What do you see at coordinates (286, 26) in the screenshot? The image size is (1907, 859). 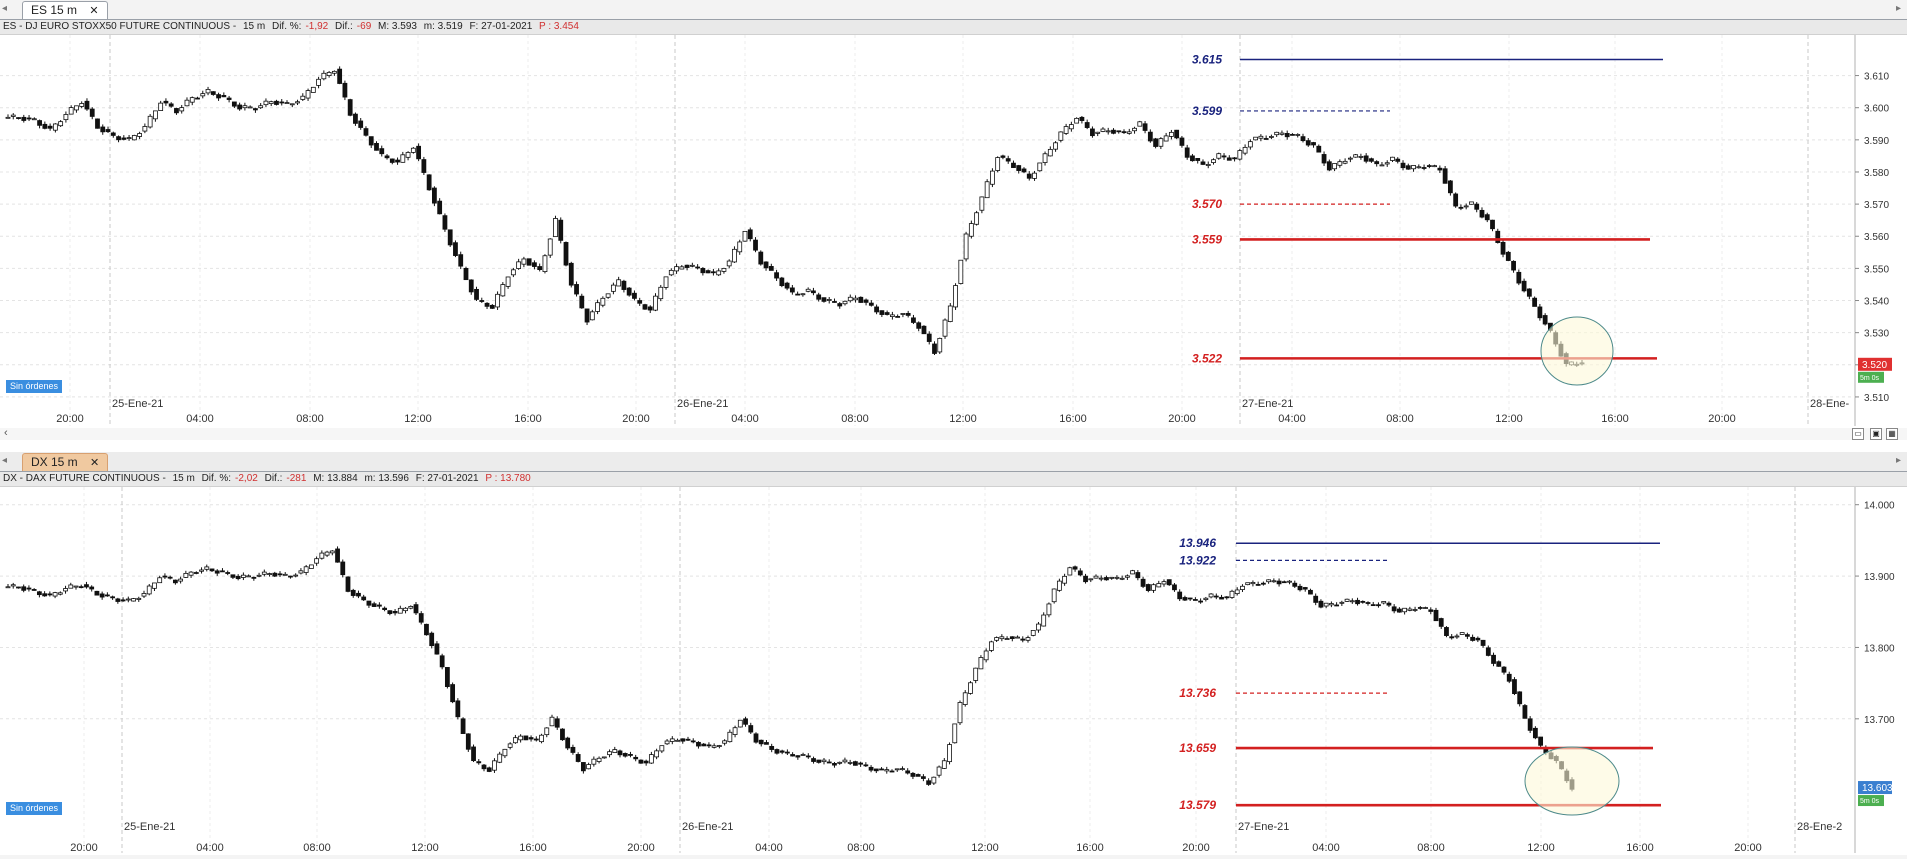 I see `dif-pct-label: Dif. %:` at bounding box center [286, 26].